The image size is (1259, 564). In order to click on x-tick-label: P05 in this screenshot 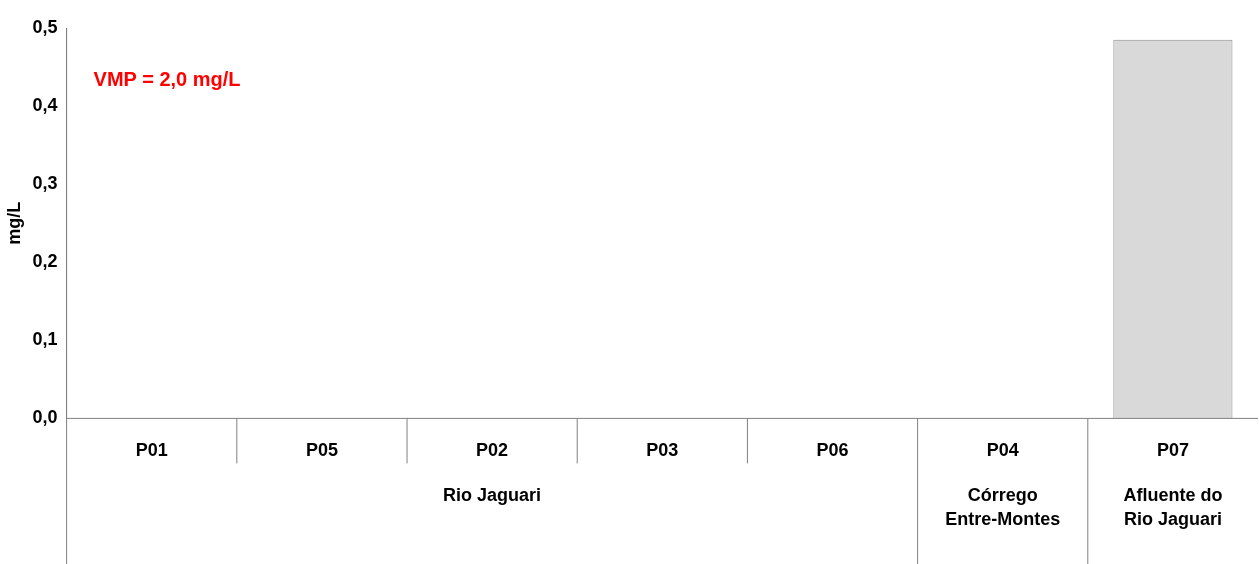, I will do `click(321, 450)`.